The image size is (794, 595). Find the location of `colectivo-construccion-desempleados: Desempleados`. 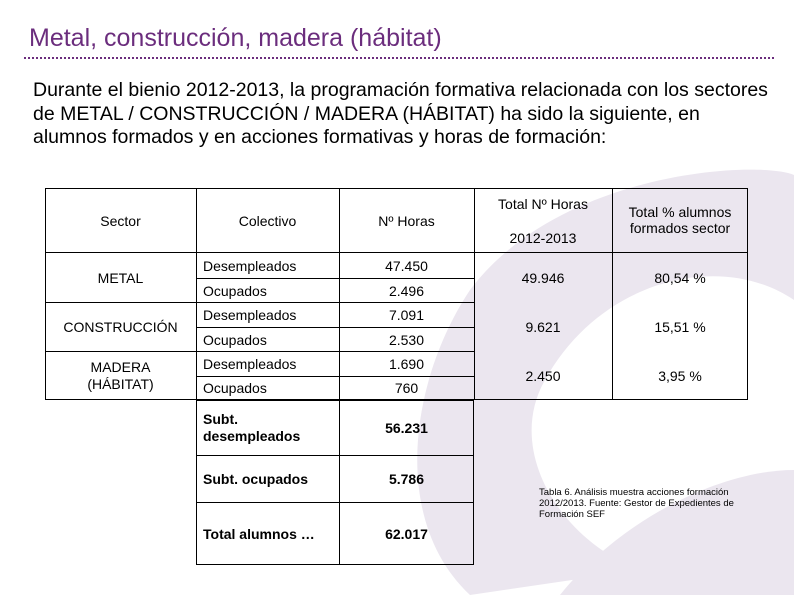

colectivo-construccion-desempleados: Desempleados is located at coordinates (250, 315).